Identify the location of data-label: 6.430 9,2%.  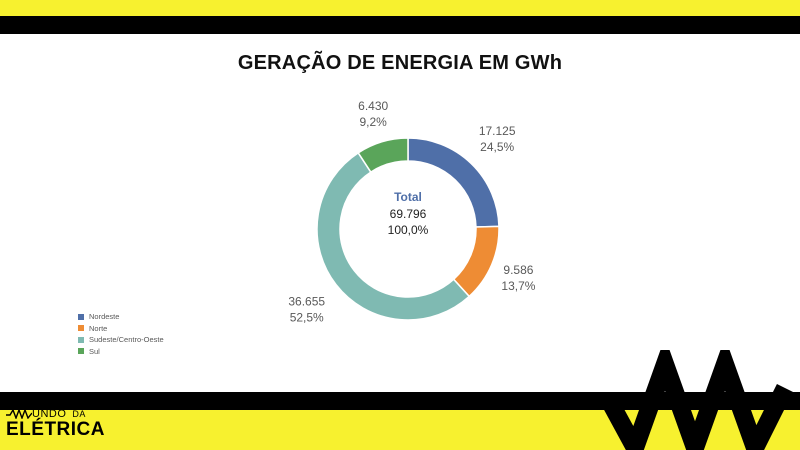
(373, 114).